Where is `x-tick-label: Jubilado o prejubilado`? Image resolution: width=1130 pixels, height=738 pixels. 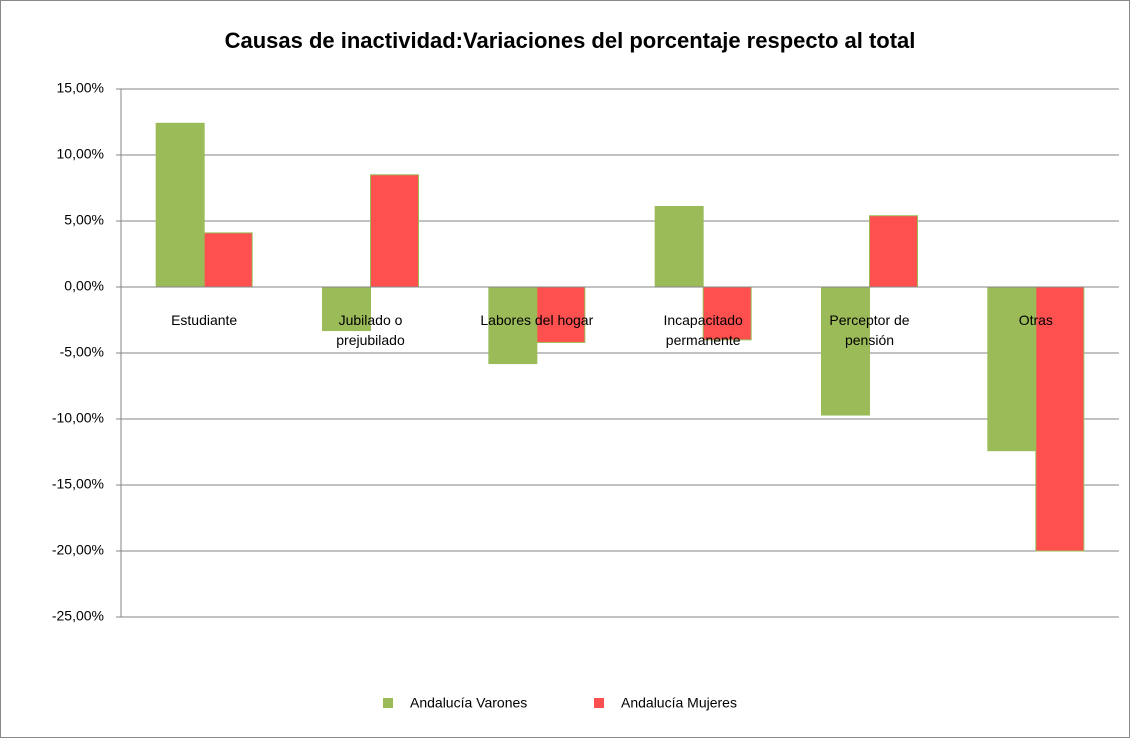
x-tick-label: Jubilado o prejubilado is located at coordinates (370, 330).